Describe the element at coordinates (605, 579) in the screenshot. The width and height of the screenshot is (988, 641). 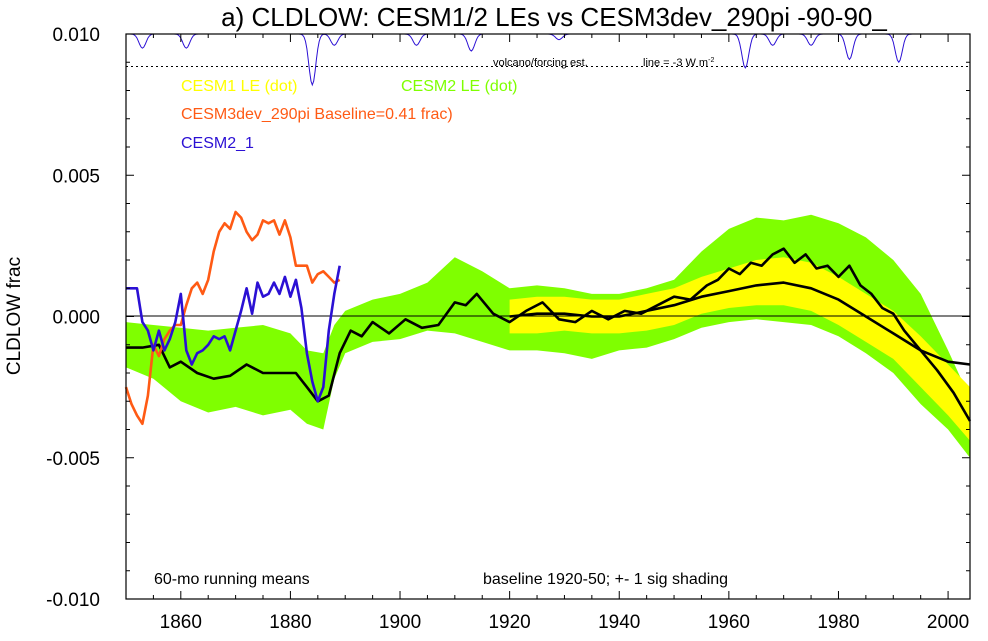
I see `baseline-note: baseline 1920-50; +- 1 sig shading` at that location.